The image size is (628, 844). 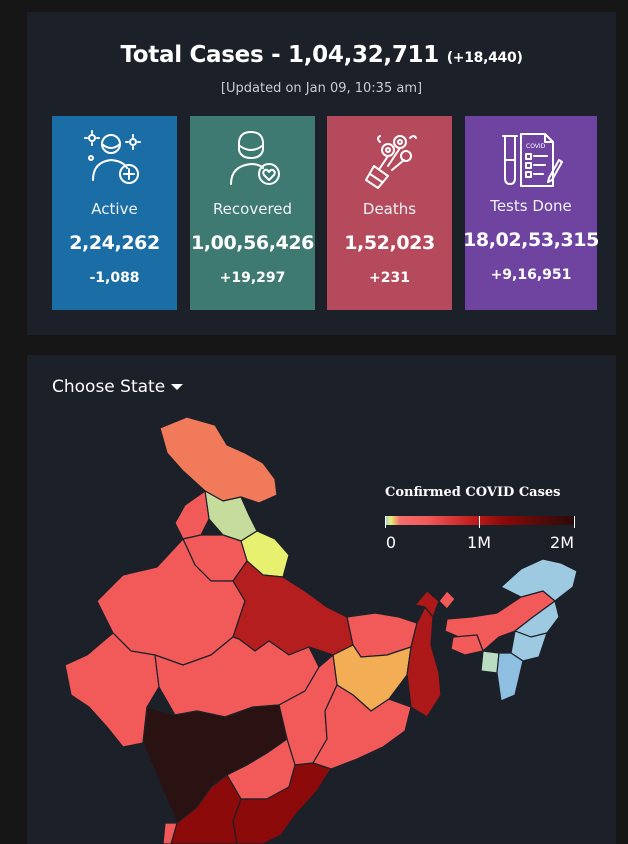 I want to click on legend-label-1m: 1M, so click(x=479, y=542).